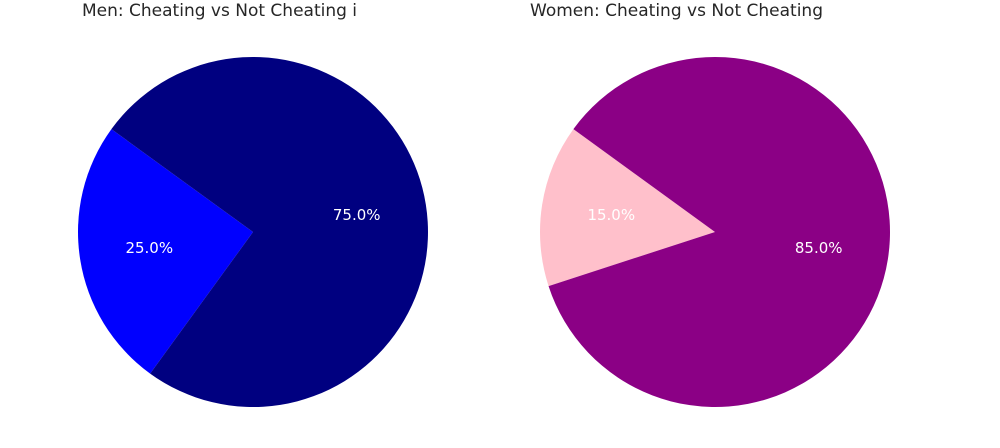 This screenshot has width=1000, height=448. I want to click on women-chart-title: Women: Cheating vs Not Cheating, so click(676, 11).